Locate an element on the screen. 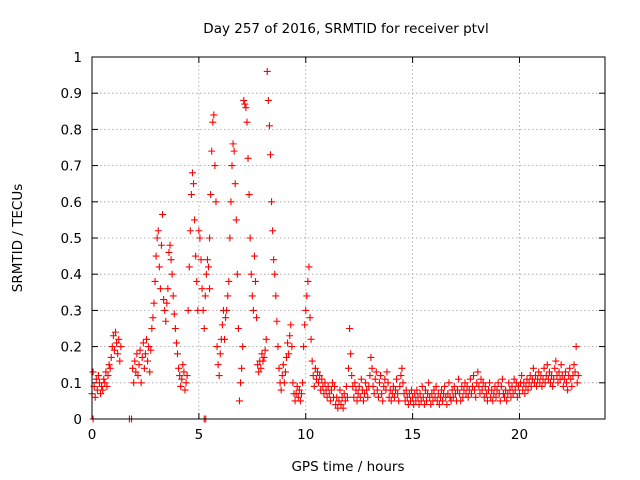  y-tick-label: 0.6 is located at coordinates (71, 203).